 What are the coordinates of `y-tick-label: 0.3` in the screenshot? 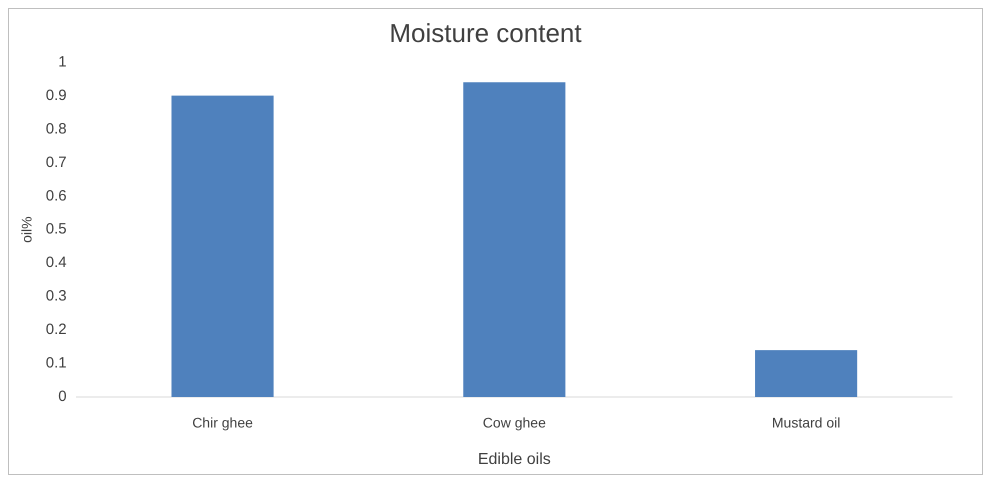 It's located at (56, 296).